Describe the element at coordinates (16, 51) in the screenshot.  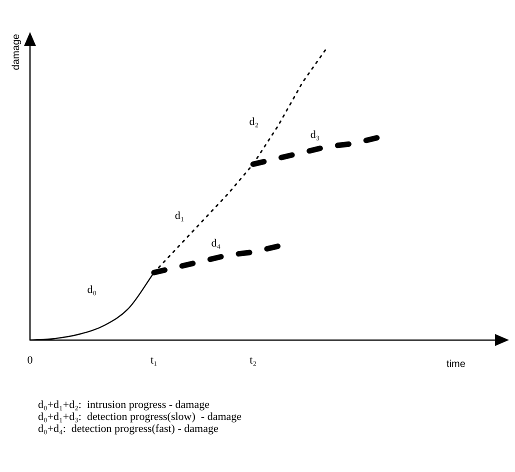
I see `y-axis-title: damage` at that location.